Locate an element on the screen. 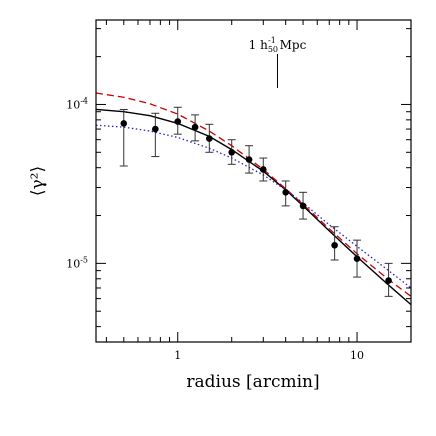 Image resolution: width=436 pixels, height=436 pixels. y-tick-label: 10⁻⁴ is located at coordinates (77, 103).